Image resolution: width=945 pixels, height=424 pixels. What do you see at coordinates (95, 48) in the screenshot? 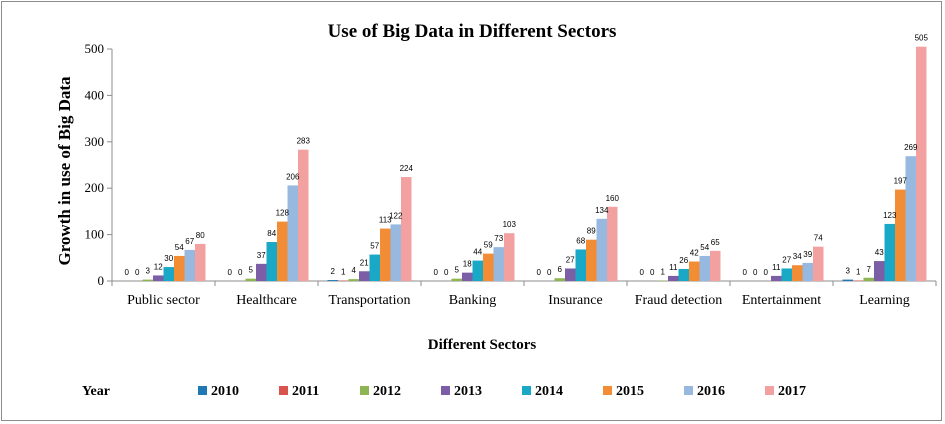
I see `y-tick-label: 500` at bounding box center [95, 48].